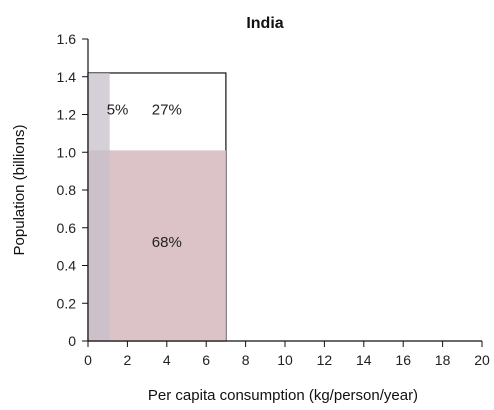 The image size is (494, 410). Describe the element at coordinates (167, 110) in the screenshot. I see `block-label-0: 27%` at that location.